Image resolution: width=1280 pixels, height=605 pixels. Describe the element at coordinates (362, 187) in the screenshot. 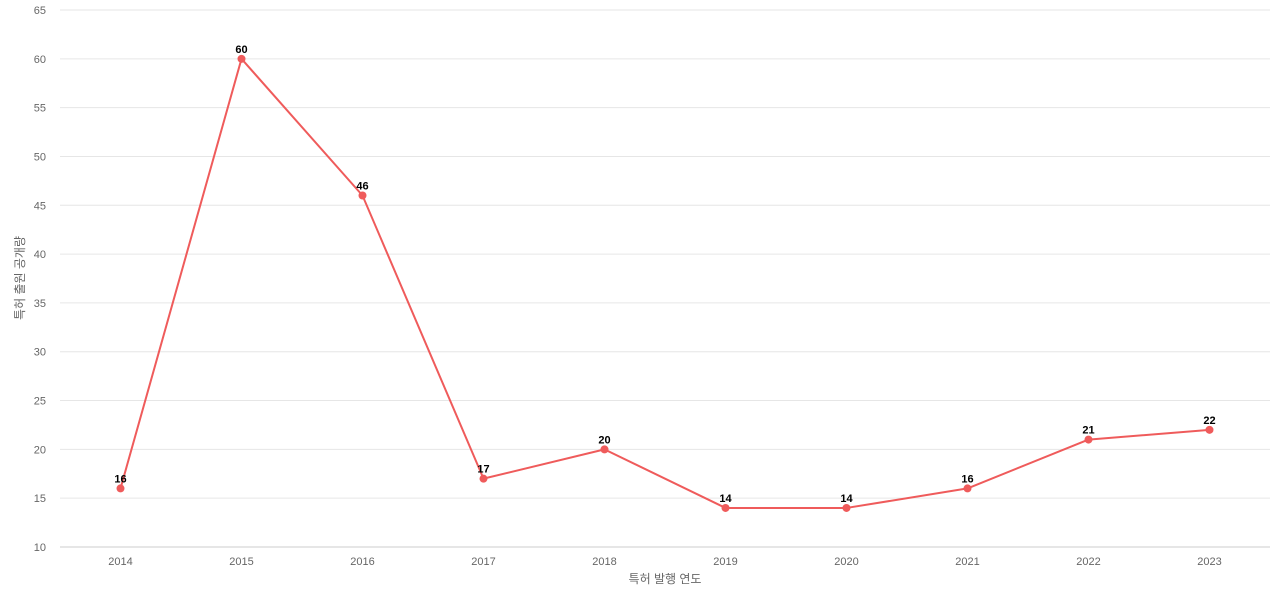

I see `data-label: 46` at that location.